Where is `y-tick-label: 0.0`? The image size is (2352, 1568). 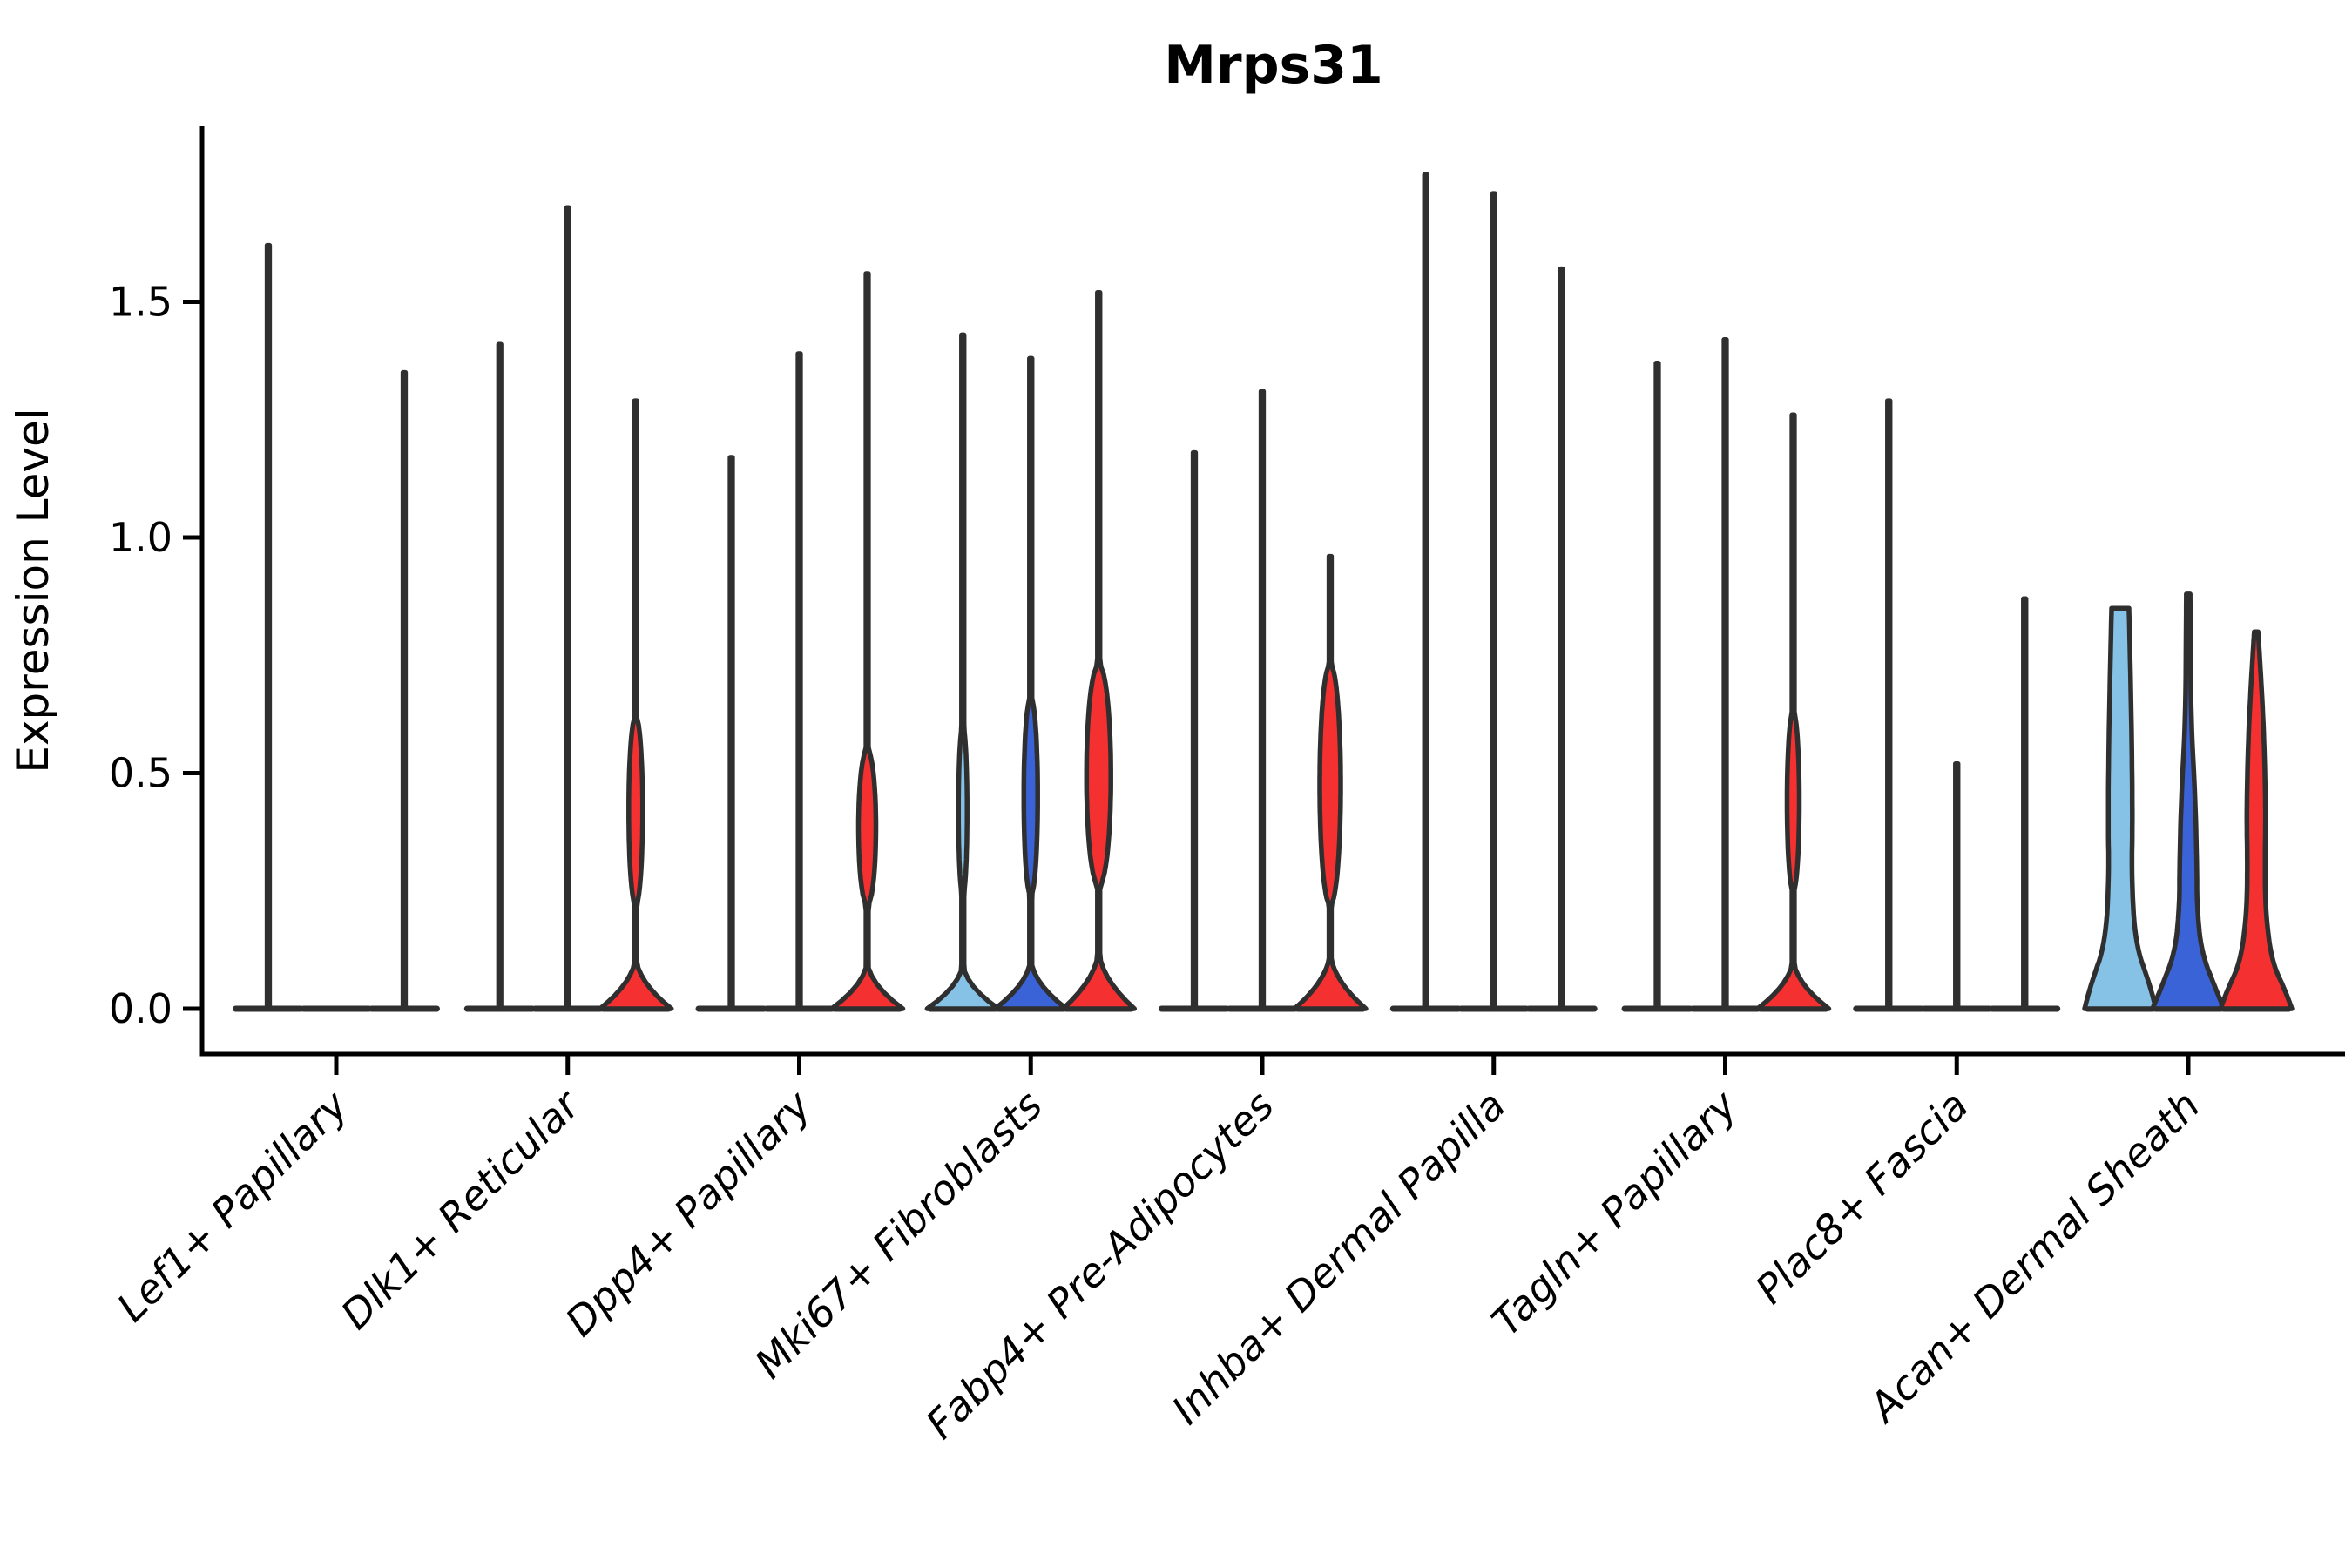
y-tick-label: 0.0 is located at coordinates (140, 1008).